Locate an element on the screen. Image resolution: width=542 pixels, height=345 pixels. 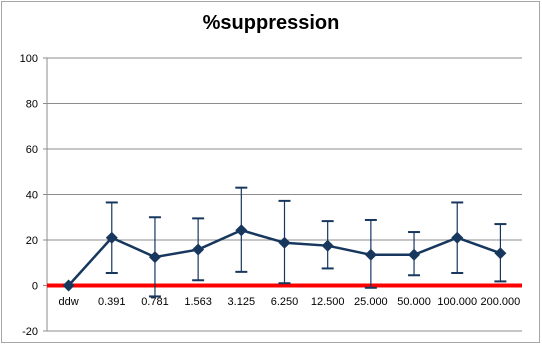
x-tick-label: 12.500 is located at coordinates (328, 302).